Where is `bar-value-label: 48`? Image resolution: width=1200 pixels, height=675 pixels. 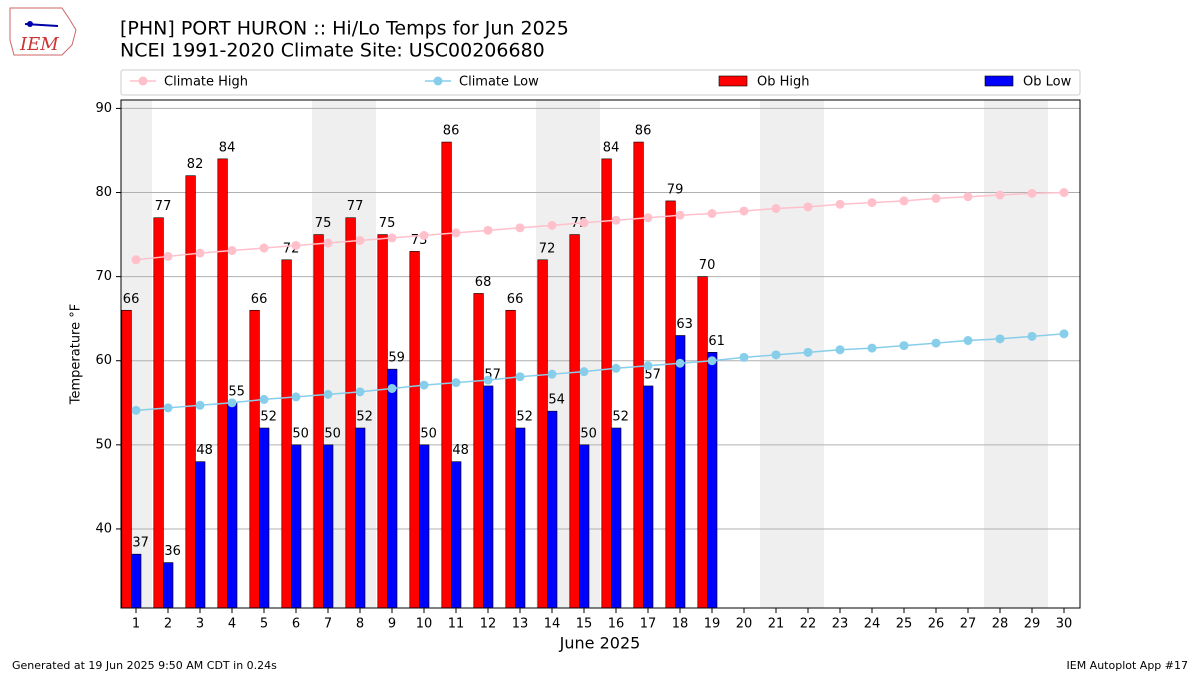
bar-value-label: 48 is located at coordinates (460, 450).